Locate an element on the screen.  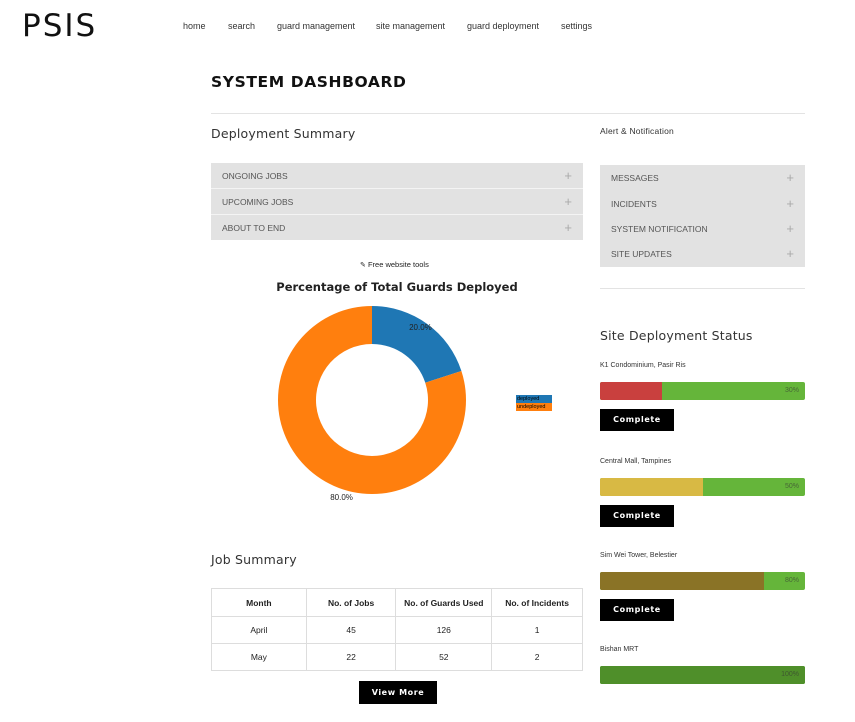
table-cell: 52 is located at coordinates (444, 657).